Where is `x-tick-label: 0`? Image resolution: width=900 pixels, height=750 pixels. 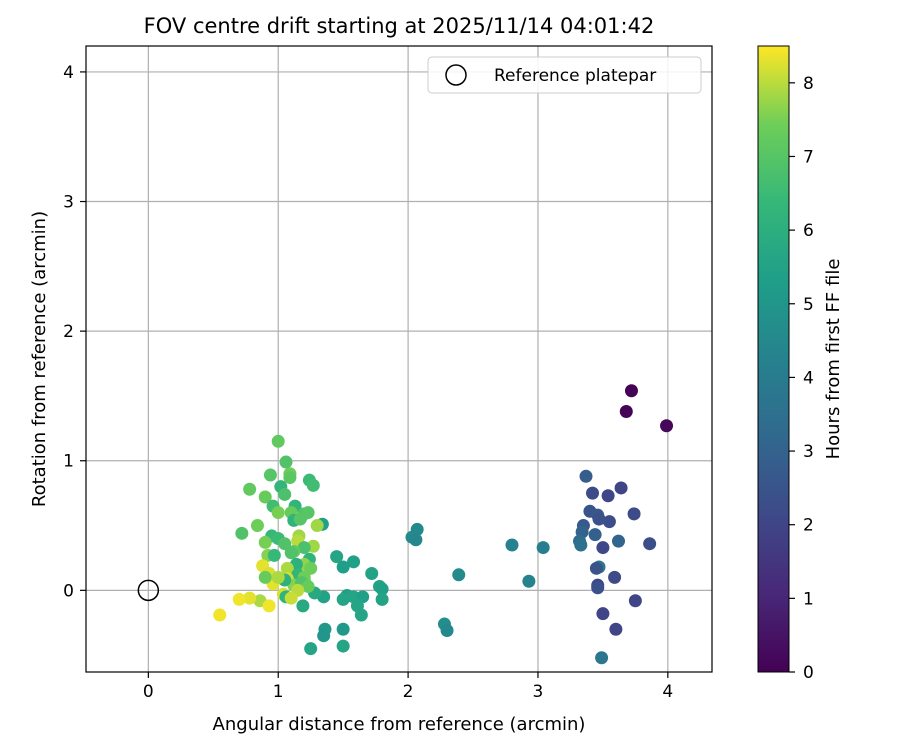 x-tick-label: 0 is located at coordinates (148, 692).